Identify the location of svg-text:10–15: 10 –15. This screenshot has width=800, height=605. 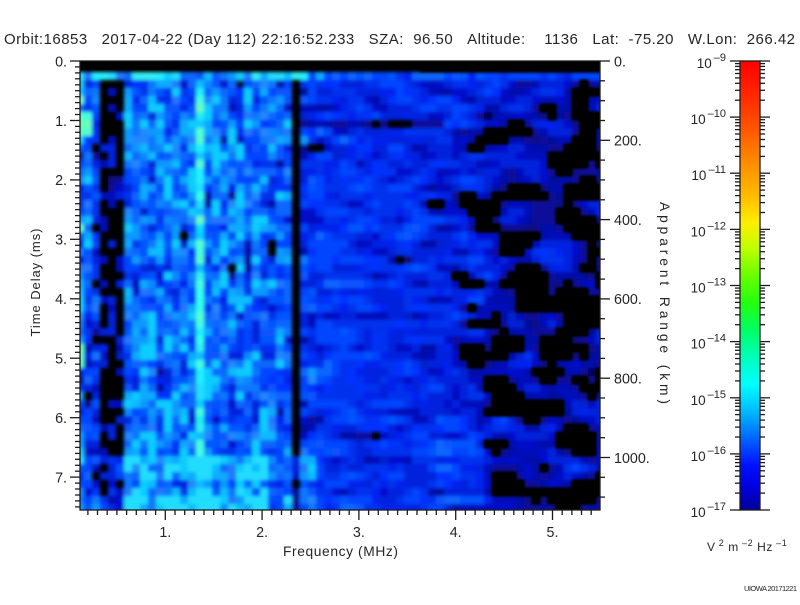
(708, 398).